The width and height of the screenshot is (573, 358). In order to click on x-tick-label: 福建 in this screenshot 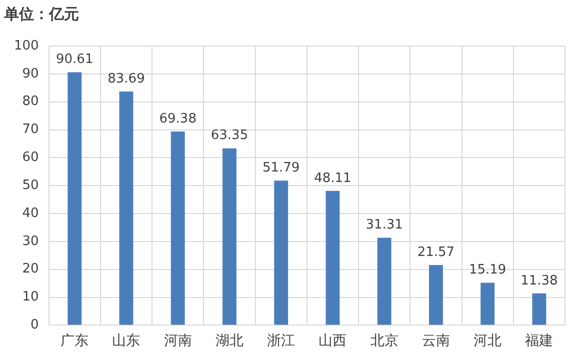, I will do `click(539, 341)`.